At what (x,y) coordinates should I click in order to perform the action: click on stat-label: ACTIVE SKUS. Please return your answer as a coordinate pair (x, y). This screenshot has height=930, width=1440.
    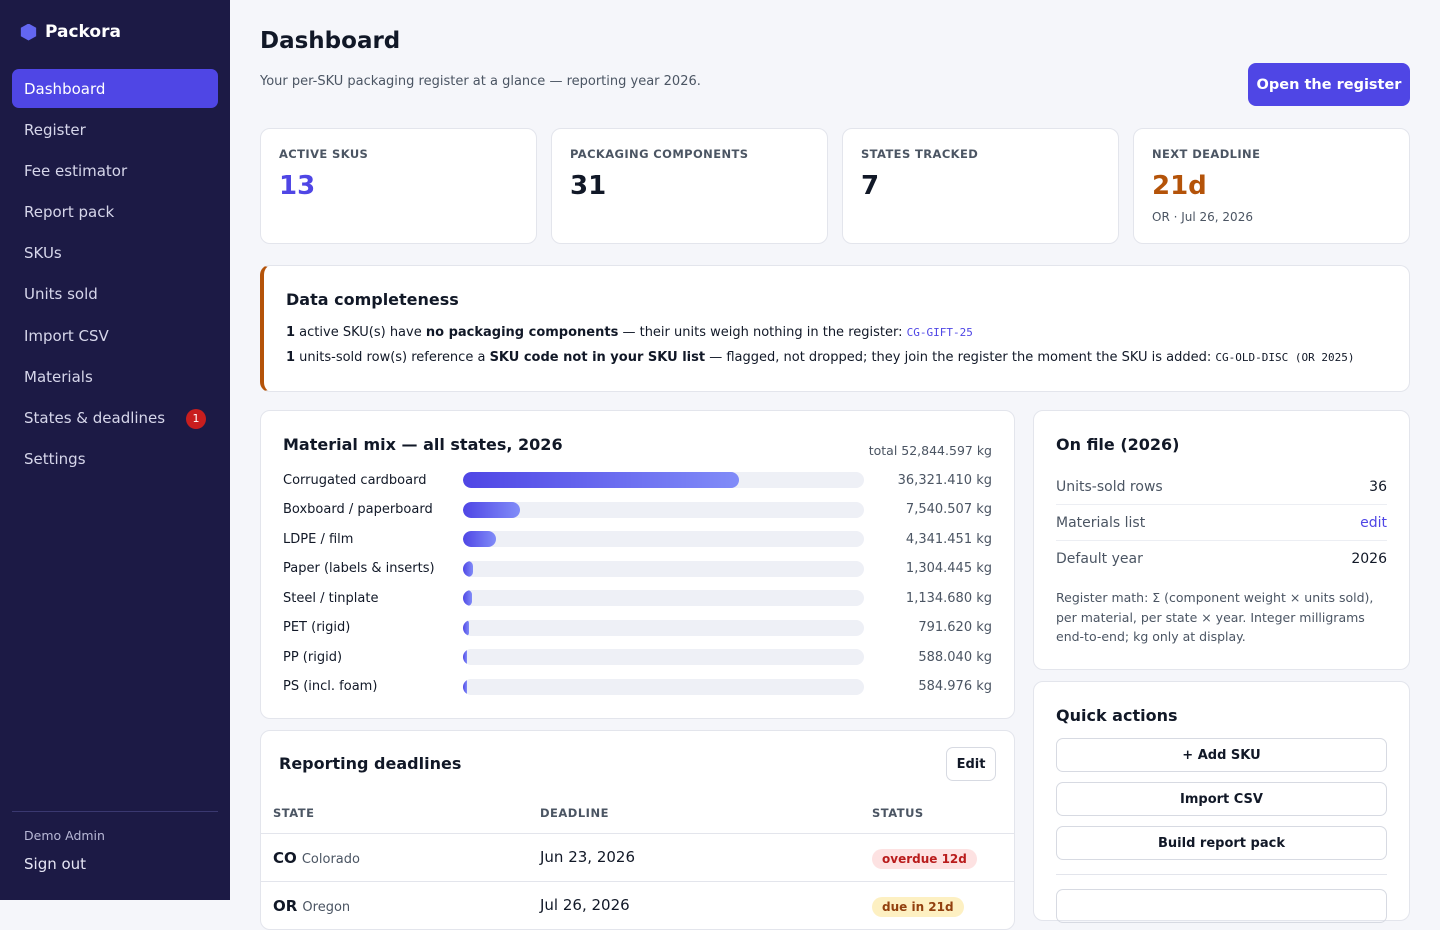
    Looking at the image, I should click on (324, 154).